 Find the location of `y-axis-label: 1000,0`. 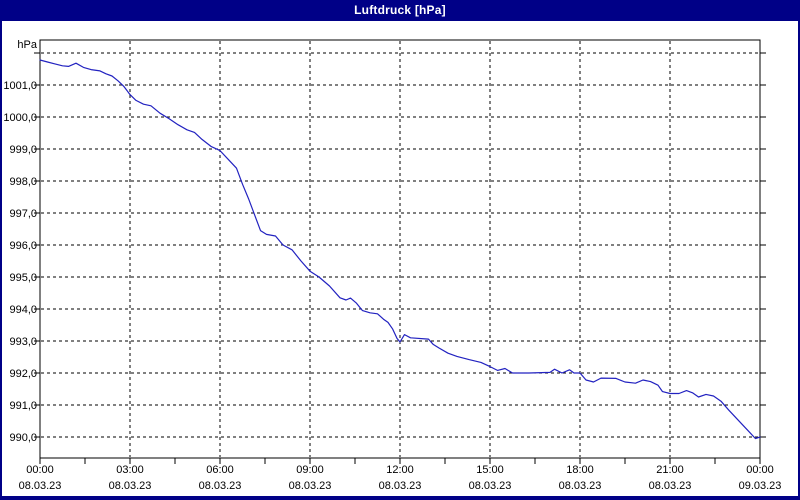

y-axis-label: 1000,0 is located at coordinates (20, 118).